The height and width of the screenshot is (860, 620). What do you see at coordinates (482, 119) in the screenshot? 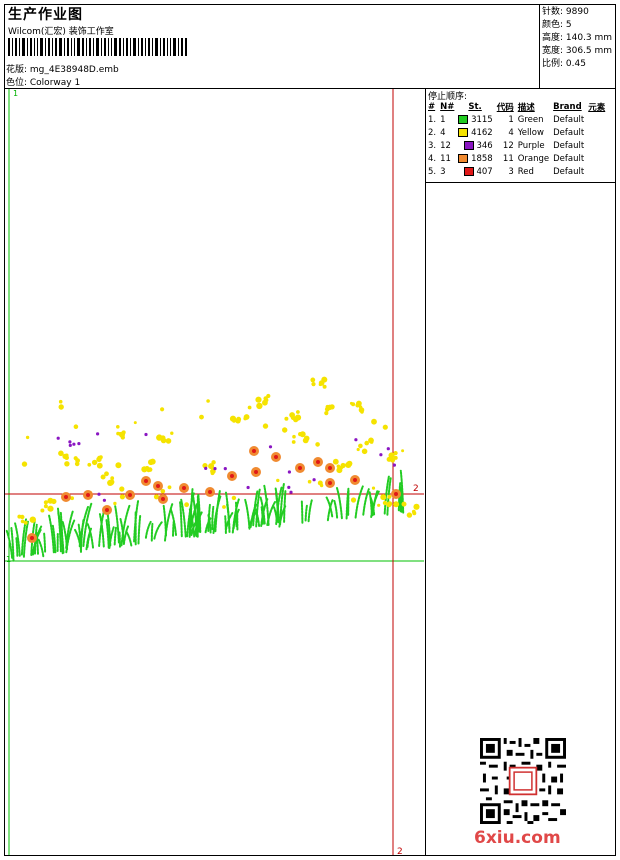
I see `stitch-count-value: 3115` at bounding box center [482, 119].